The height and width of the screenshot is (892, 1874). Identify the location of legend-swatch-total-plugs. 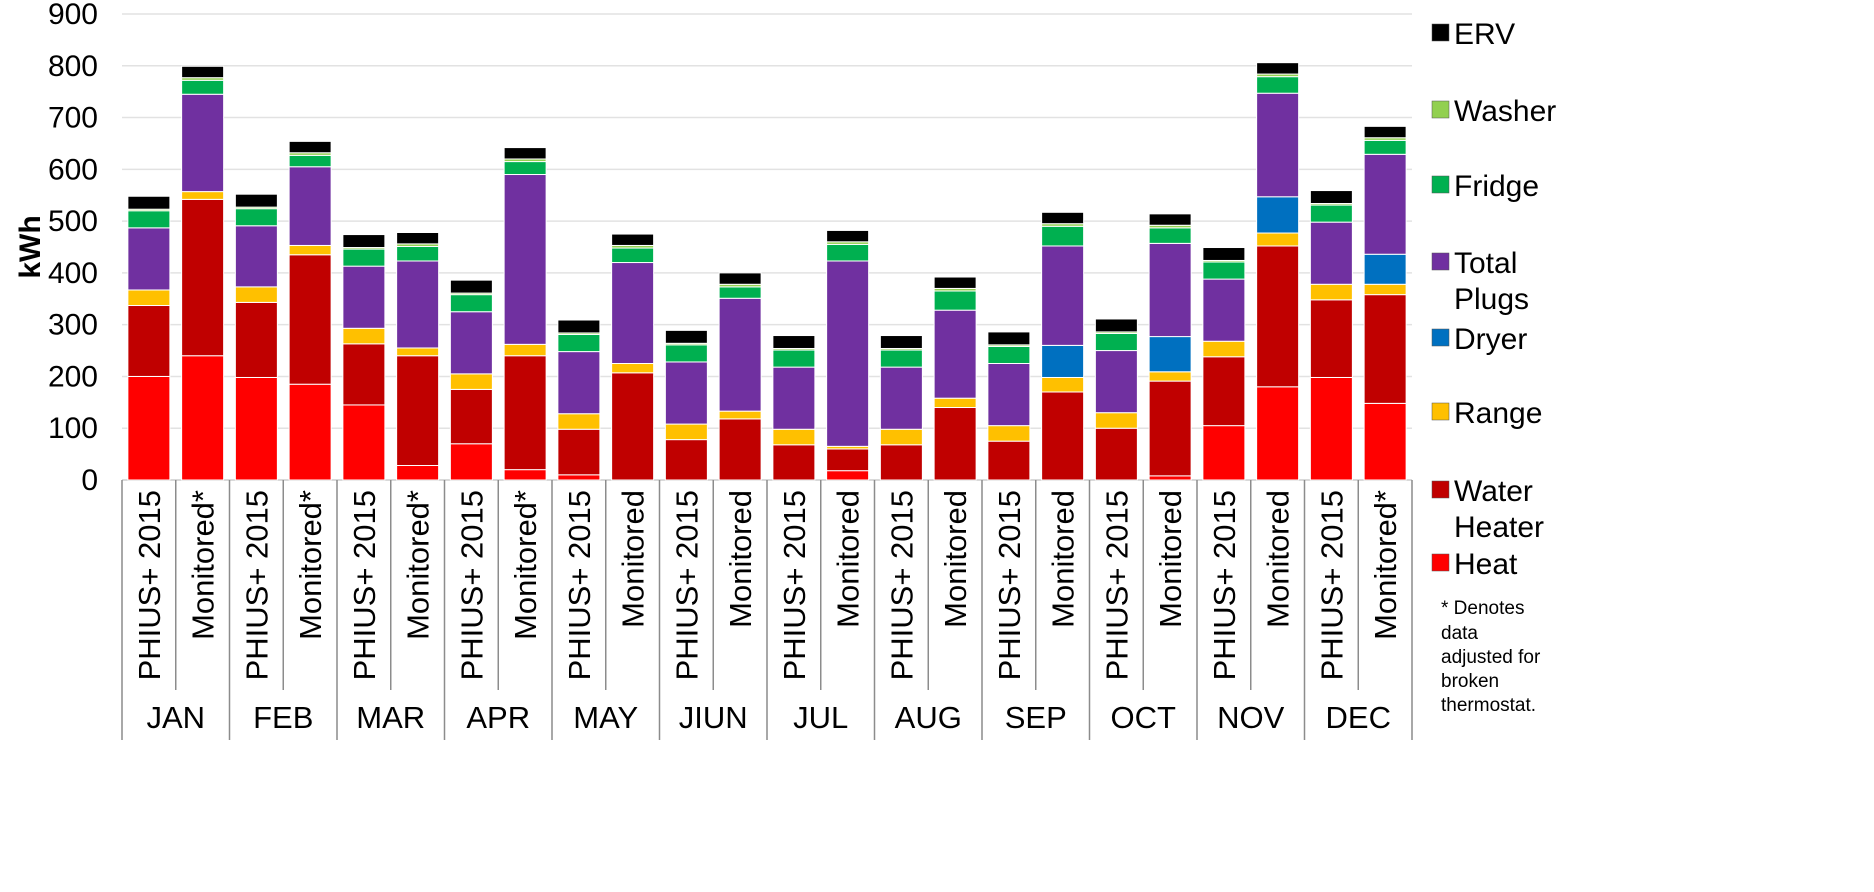
(1440, 261).